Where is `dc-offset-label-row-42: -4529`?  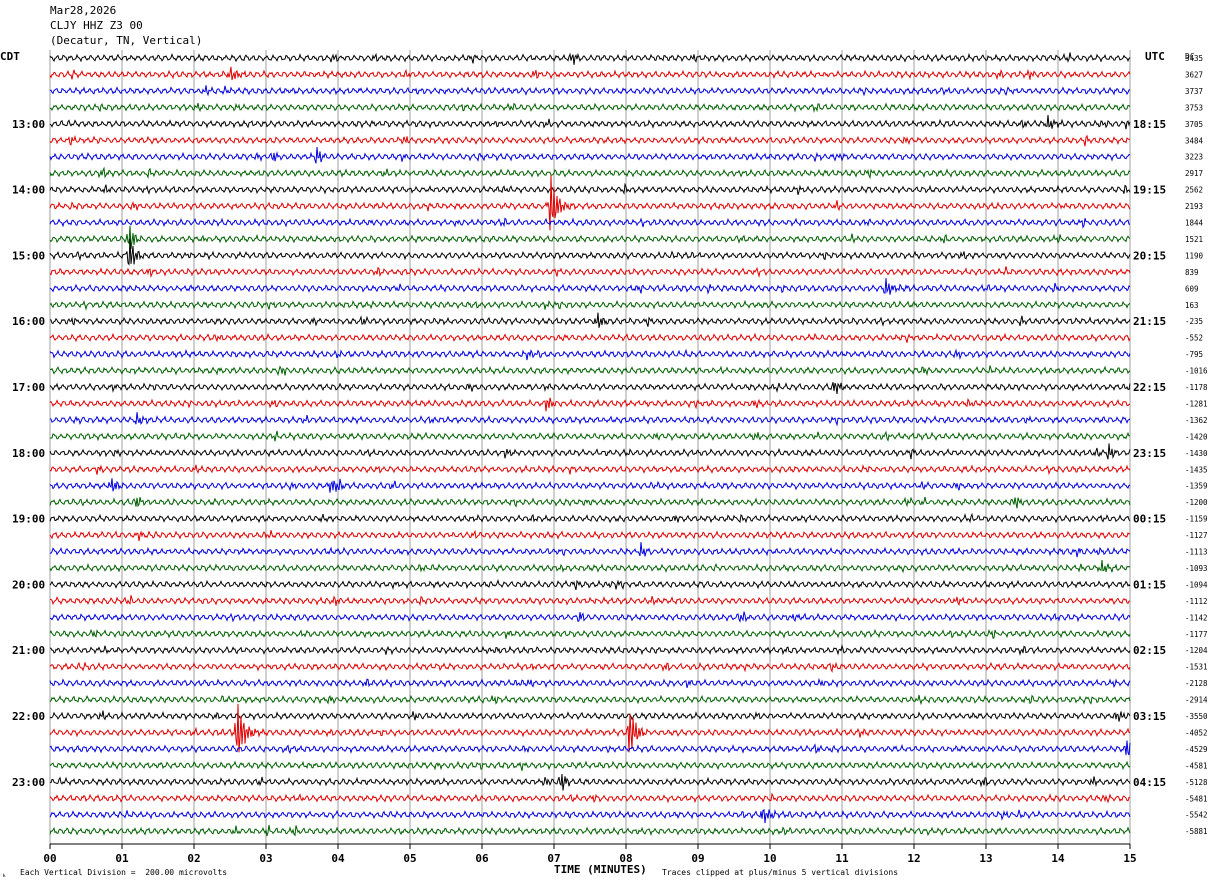 dc-offset-label-row-42: -4529 is located at coordinates (1196, 749).